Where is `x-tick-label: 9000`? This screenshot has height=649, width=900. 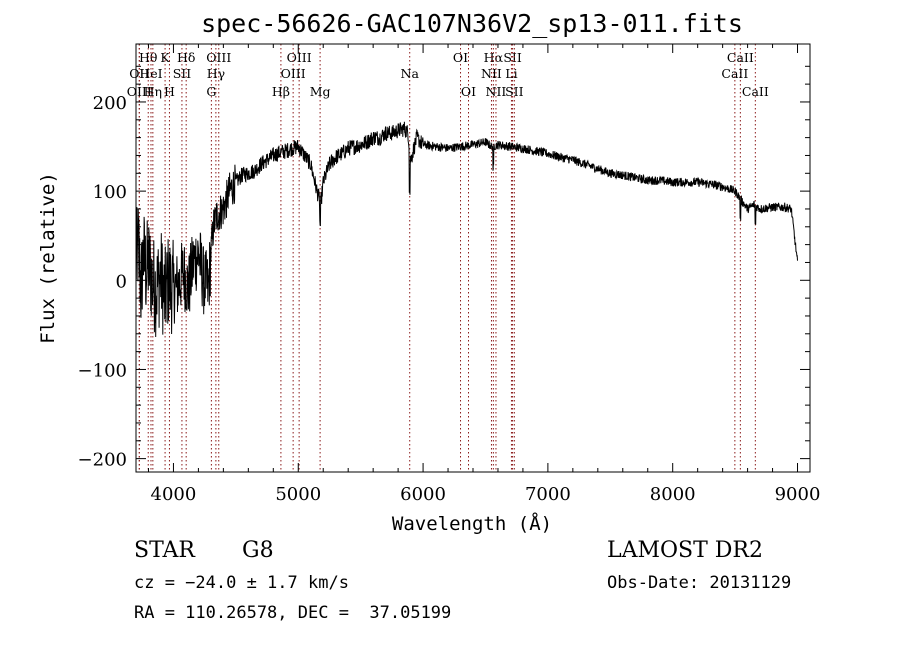
x-tick-label: 9000 is located at coordinates (798, 494).